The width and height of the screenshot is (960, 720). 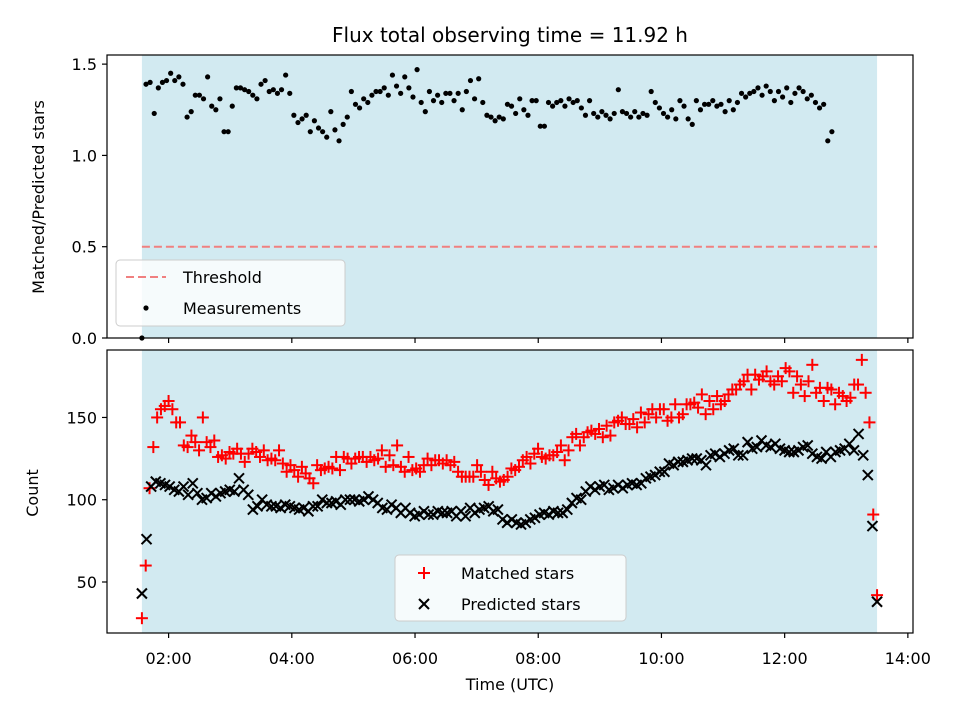 What do you see at coordinates (242, 308) in the screenshot?
I see `legend-measurements-label: Measurements` at bounding box center [242, 308].